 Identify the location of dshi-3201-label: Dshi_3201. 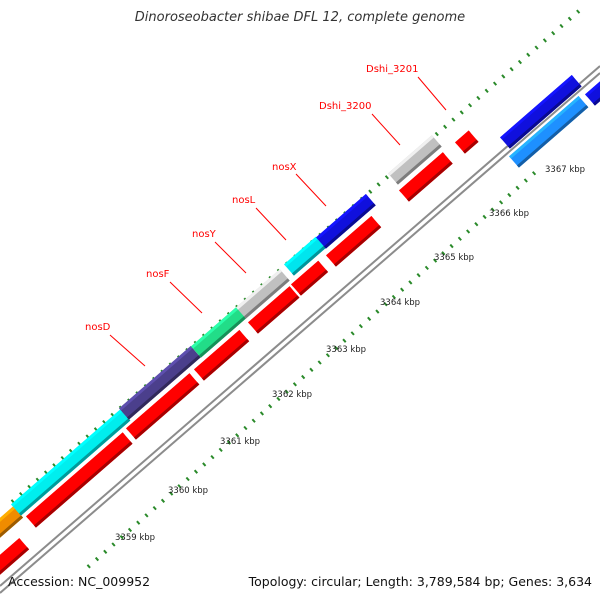
(392, 69).